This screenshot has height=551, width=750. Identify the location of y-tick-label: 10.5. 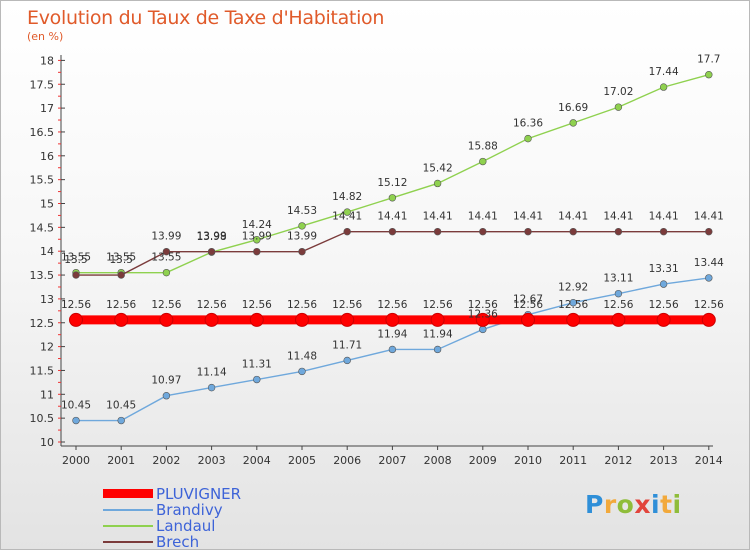
(42, 418).